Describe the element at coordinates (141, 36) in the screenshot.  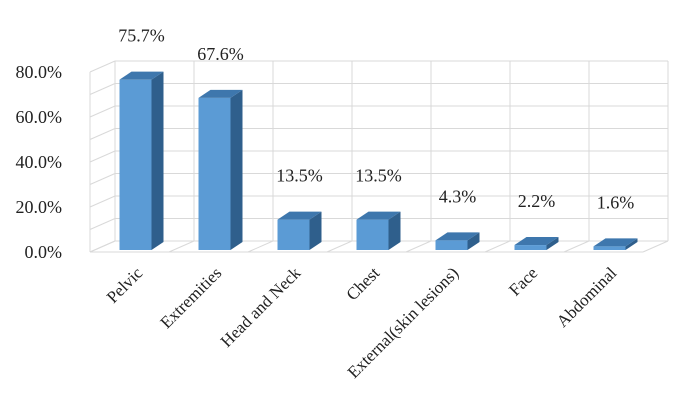
I see `data-label: 75.7%` at that location.